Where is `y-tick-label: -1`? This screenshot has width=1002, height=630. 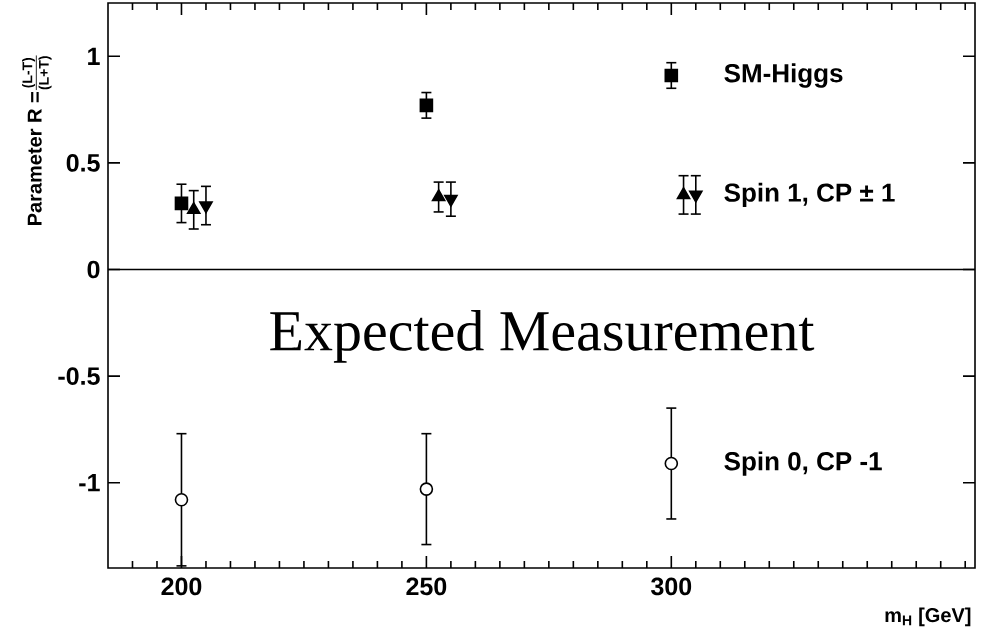
y-tick-label: -1 is located at coordinates (89, 483).